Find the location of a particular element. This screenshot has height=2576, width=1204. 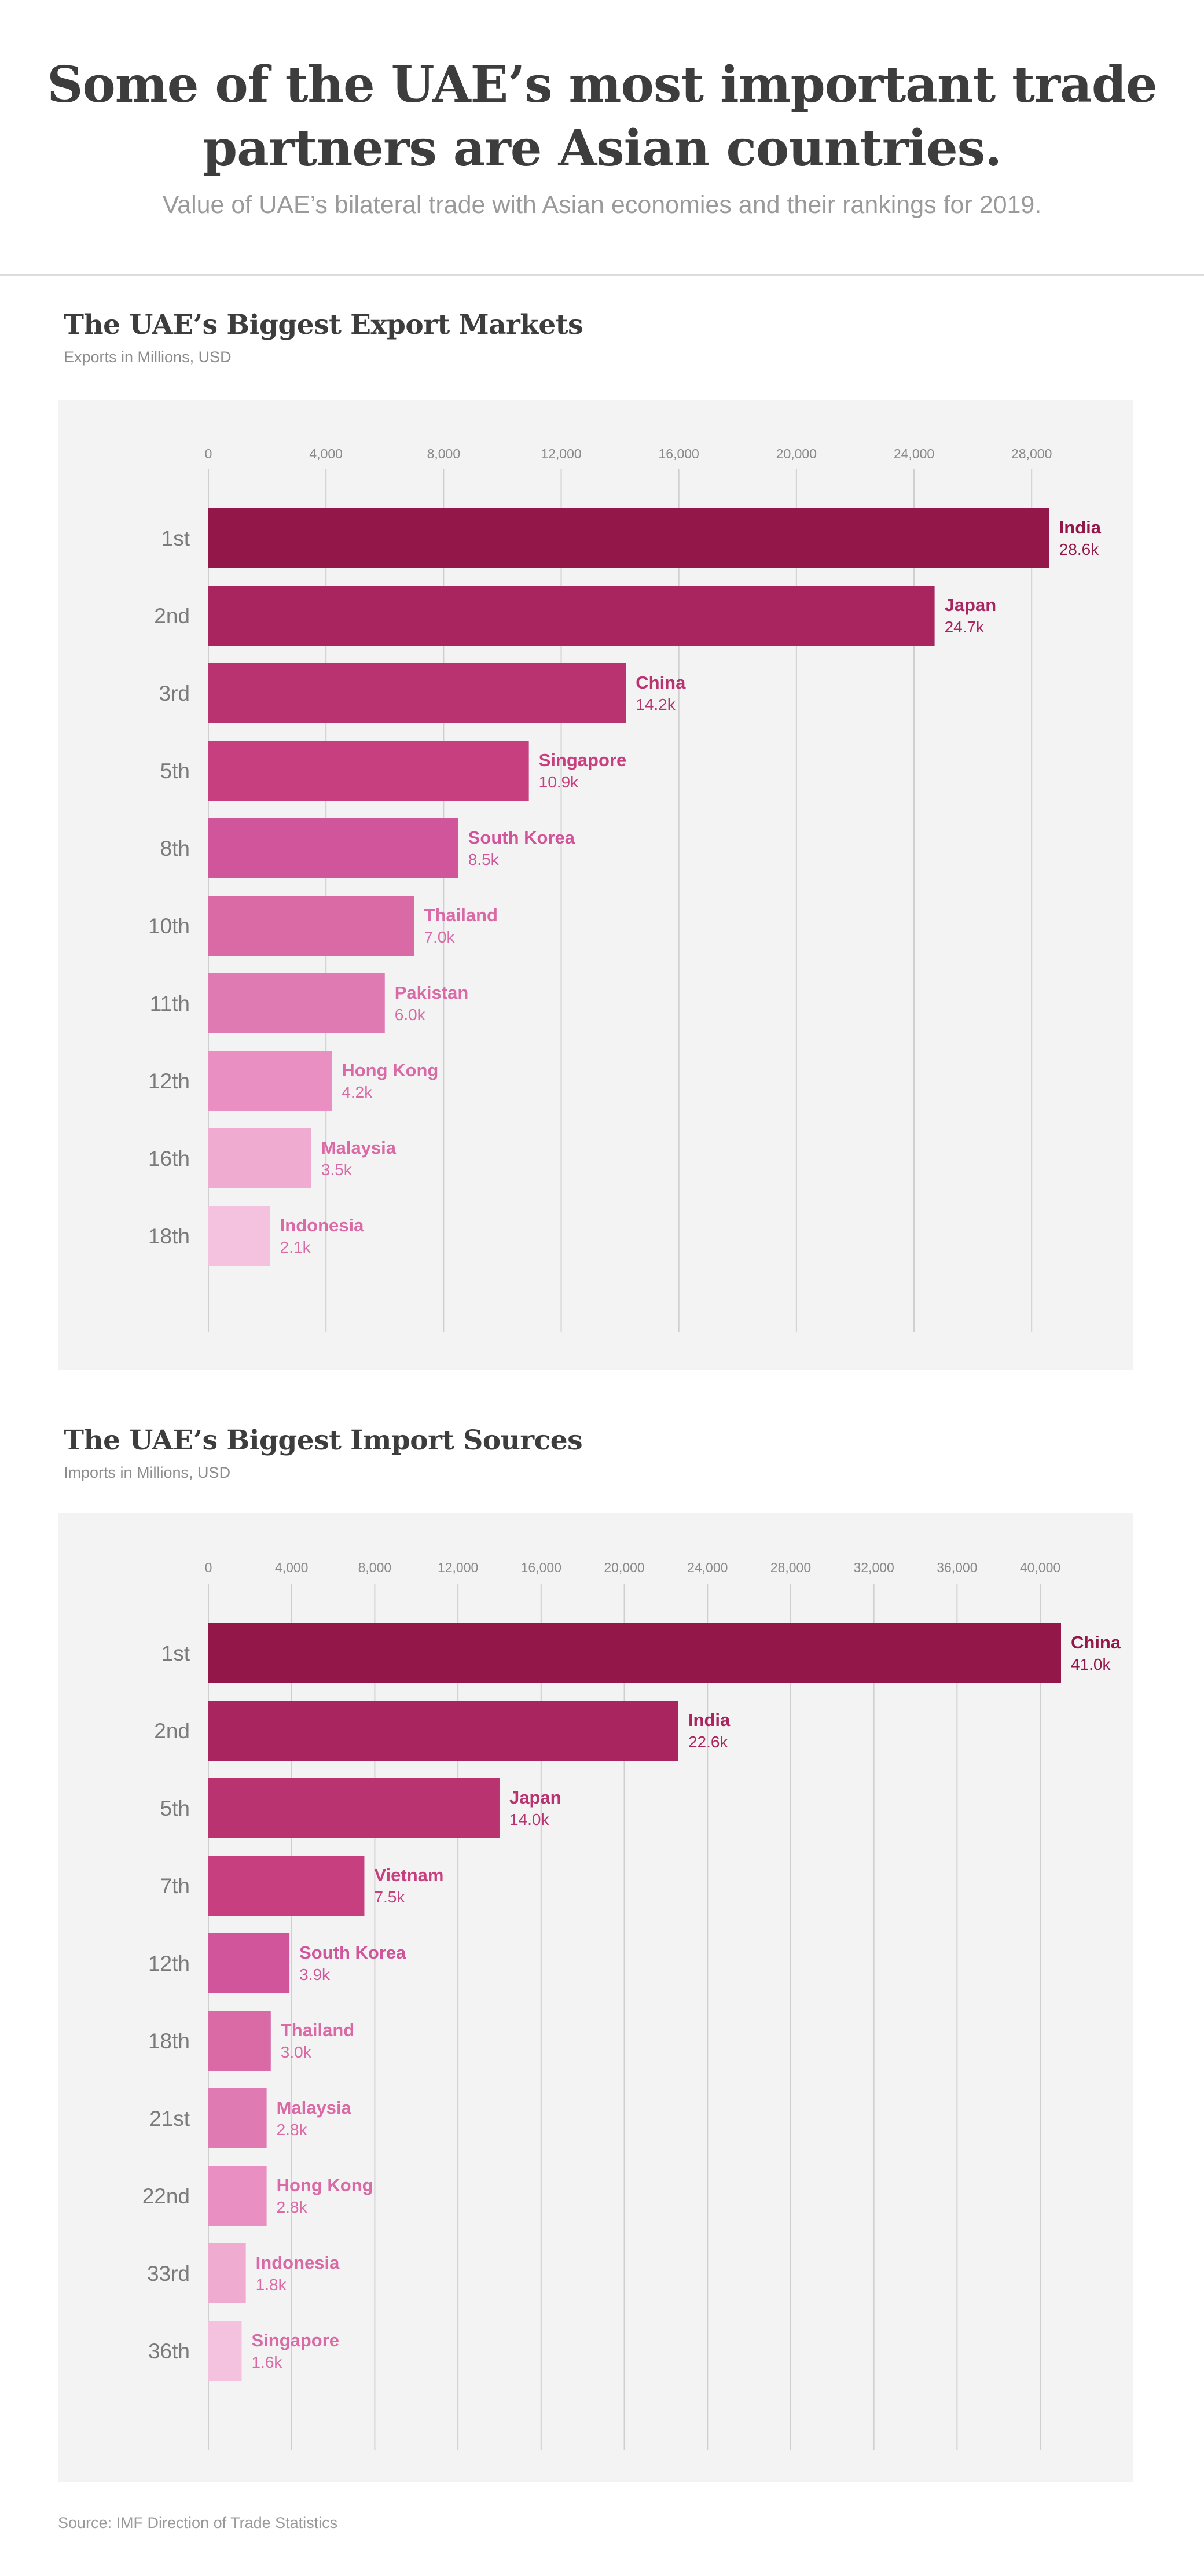

import-rank-label: 21st is located at coordinates (169, 2118).